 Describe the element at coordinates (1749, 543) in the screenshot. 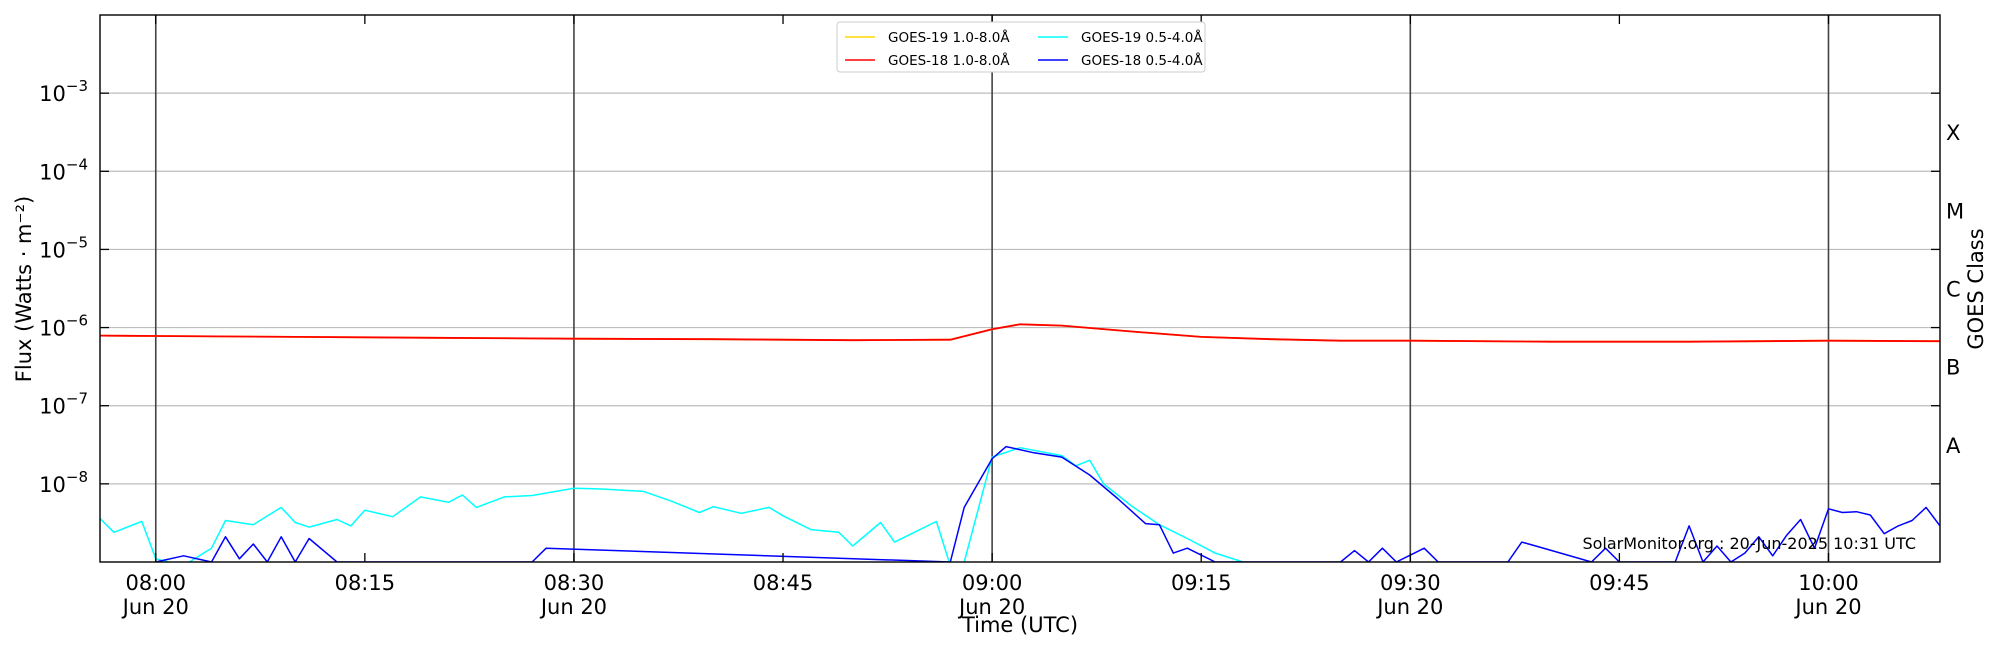

I see `credit-annotation: SolarMonitor.org : 20-Jun-2025 10:31 UTC` at that location.